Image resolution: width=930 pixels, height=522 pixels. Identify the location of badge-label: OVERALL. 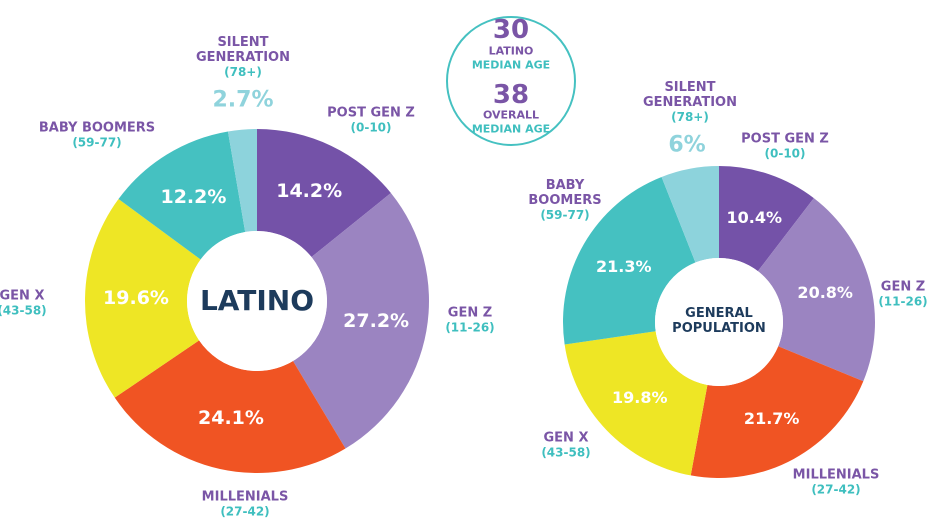
(511, 115).